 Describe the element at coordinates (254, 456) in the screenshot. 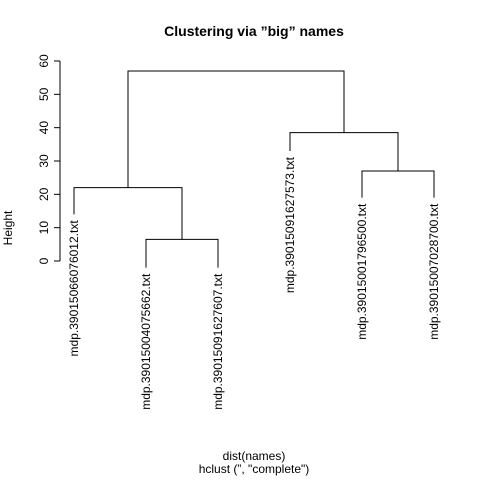

I see `x-axis-title: dist(names)` at that location.